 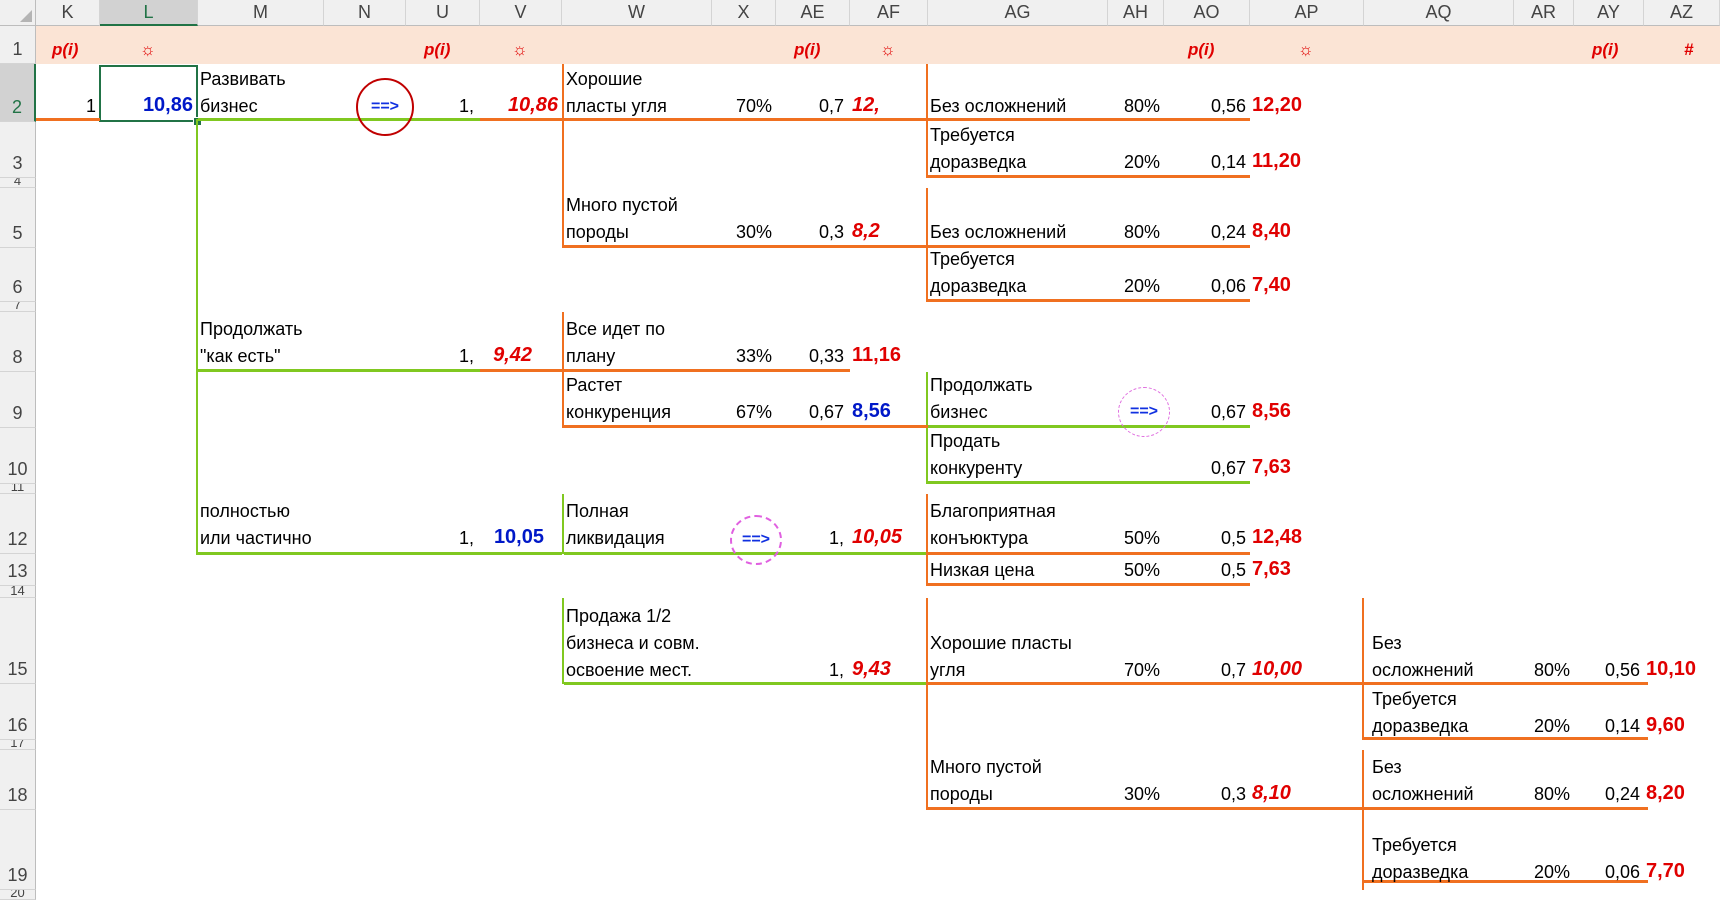 What do you see at coordinates (597, 232) in the screenshot?
I see `cell-w5: породы` at bounding box center [597, 232].